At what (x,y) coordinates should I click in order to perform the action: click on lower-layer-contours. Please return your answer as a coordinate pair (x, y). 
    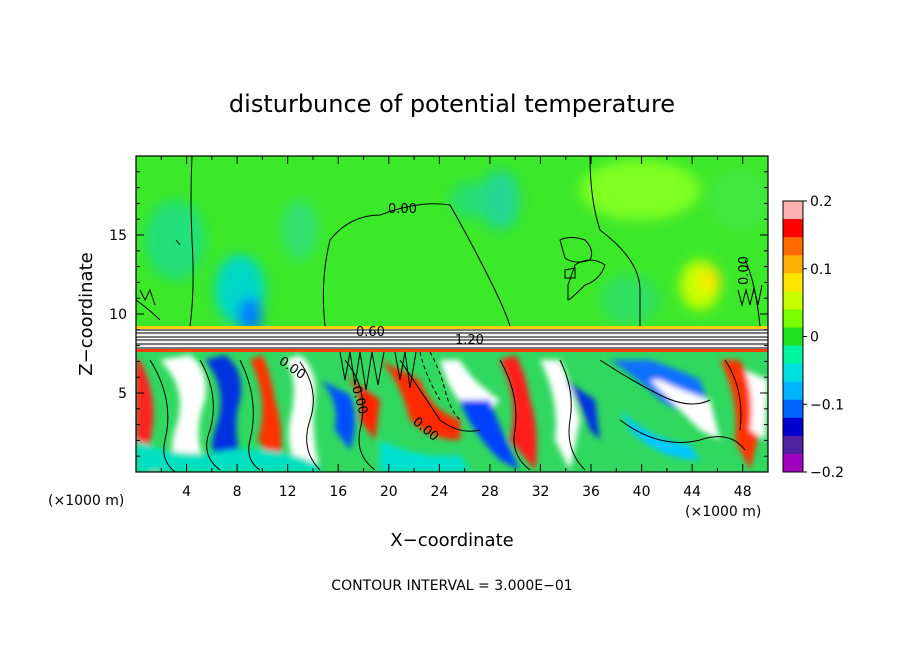
    Looking at the image, I should click on (447, 411).